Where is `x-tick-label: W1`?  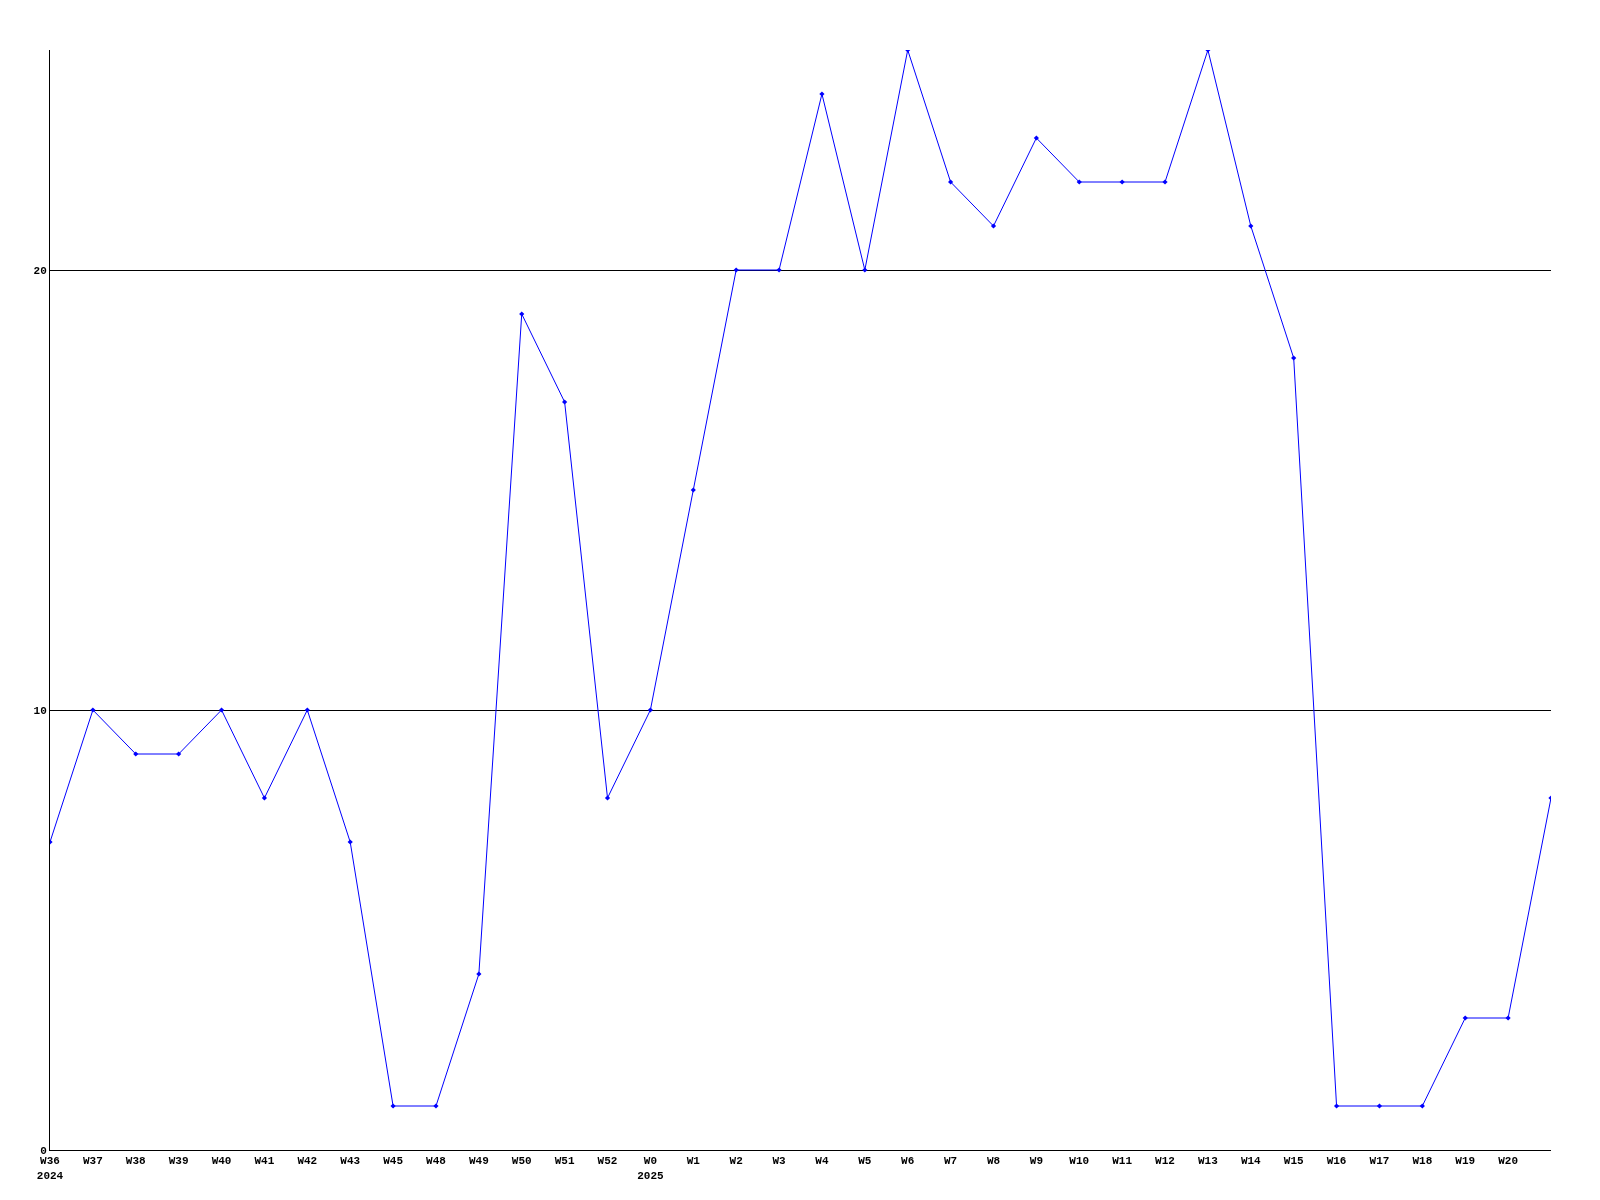 x-tick-label: W1 is located at coordinates (693, 1161).